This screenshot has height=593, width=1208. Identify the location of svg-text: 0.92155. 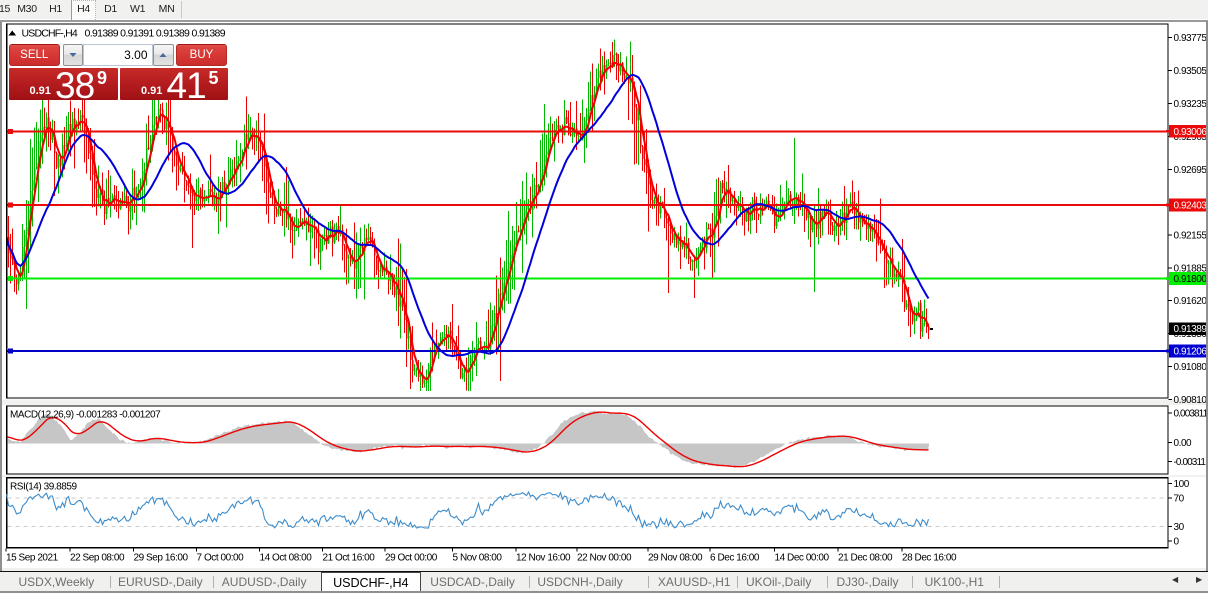
(1191, 236).